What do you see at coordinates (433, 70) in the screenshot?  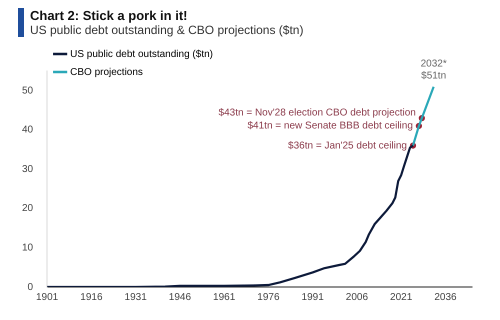 I see `annotation: 2032* $51tn` at bounding box center [433, 70].